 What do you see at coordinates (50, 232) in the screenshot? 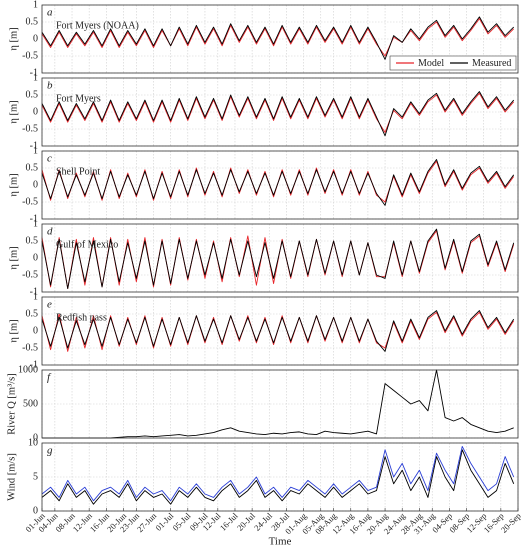
I see `panel-letter: d` at bounding box center [50, 232].